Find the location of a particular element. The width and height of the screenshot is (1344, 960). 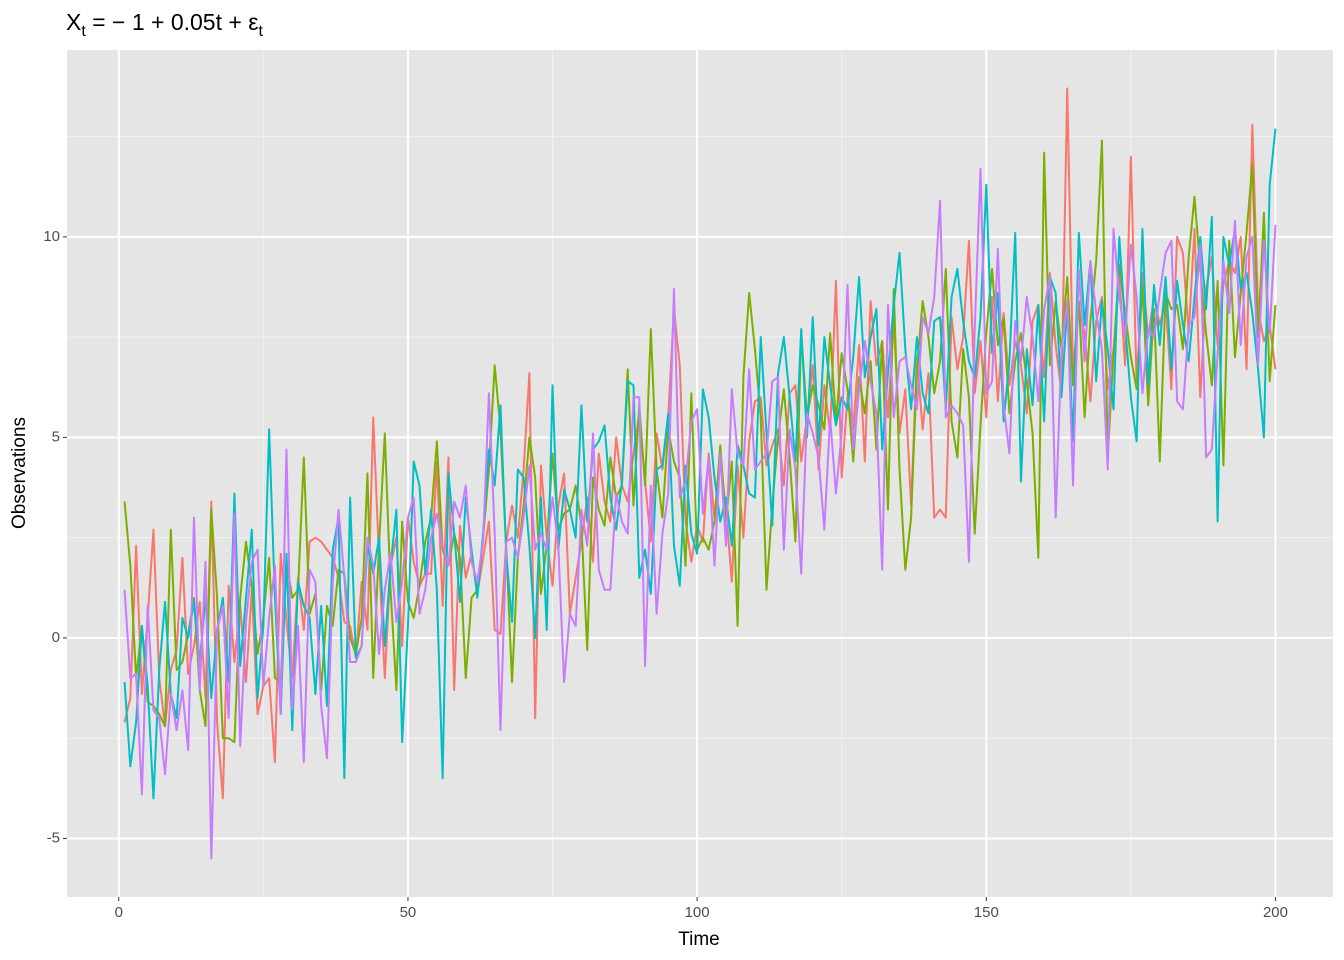

chart-title: Xt = − 1 + 0.05t + εt is located at coordinates (164, 24).